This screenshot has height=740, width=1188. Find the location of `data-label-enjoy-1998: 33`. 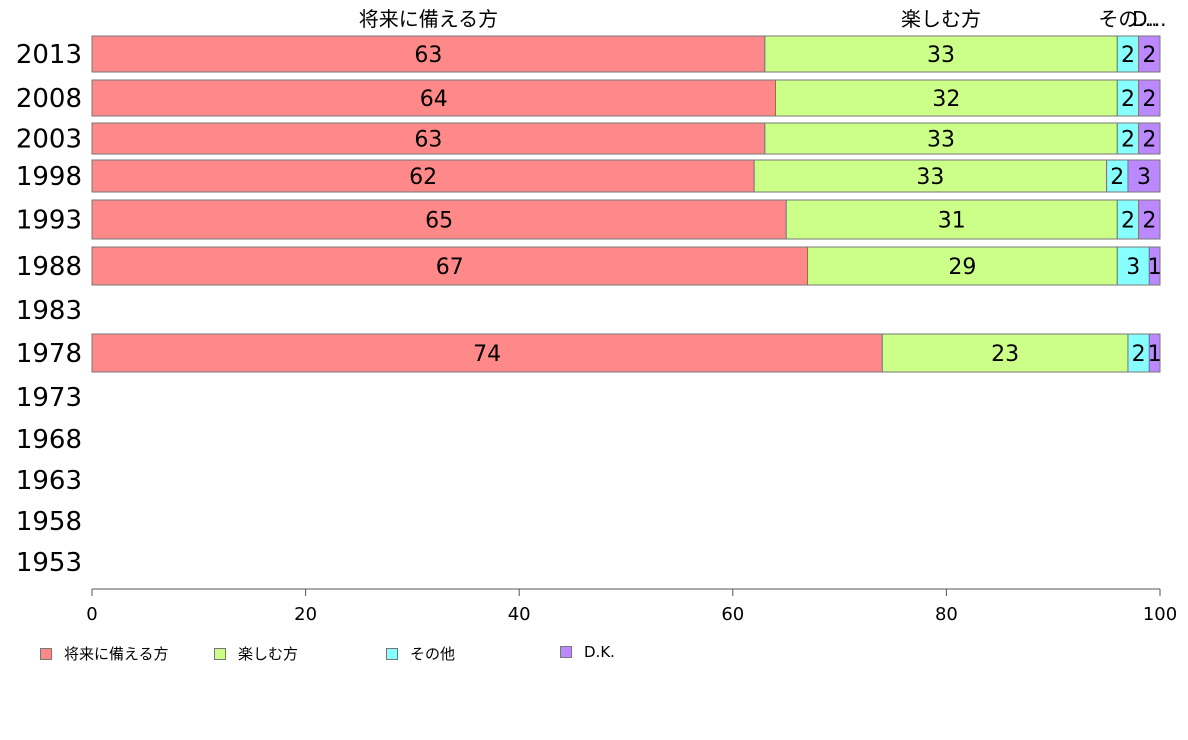

data-label-enjoy-1998: 33 is located at coordinates (930, 177).